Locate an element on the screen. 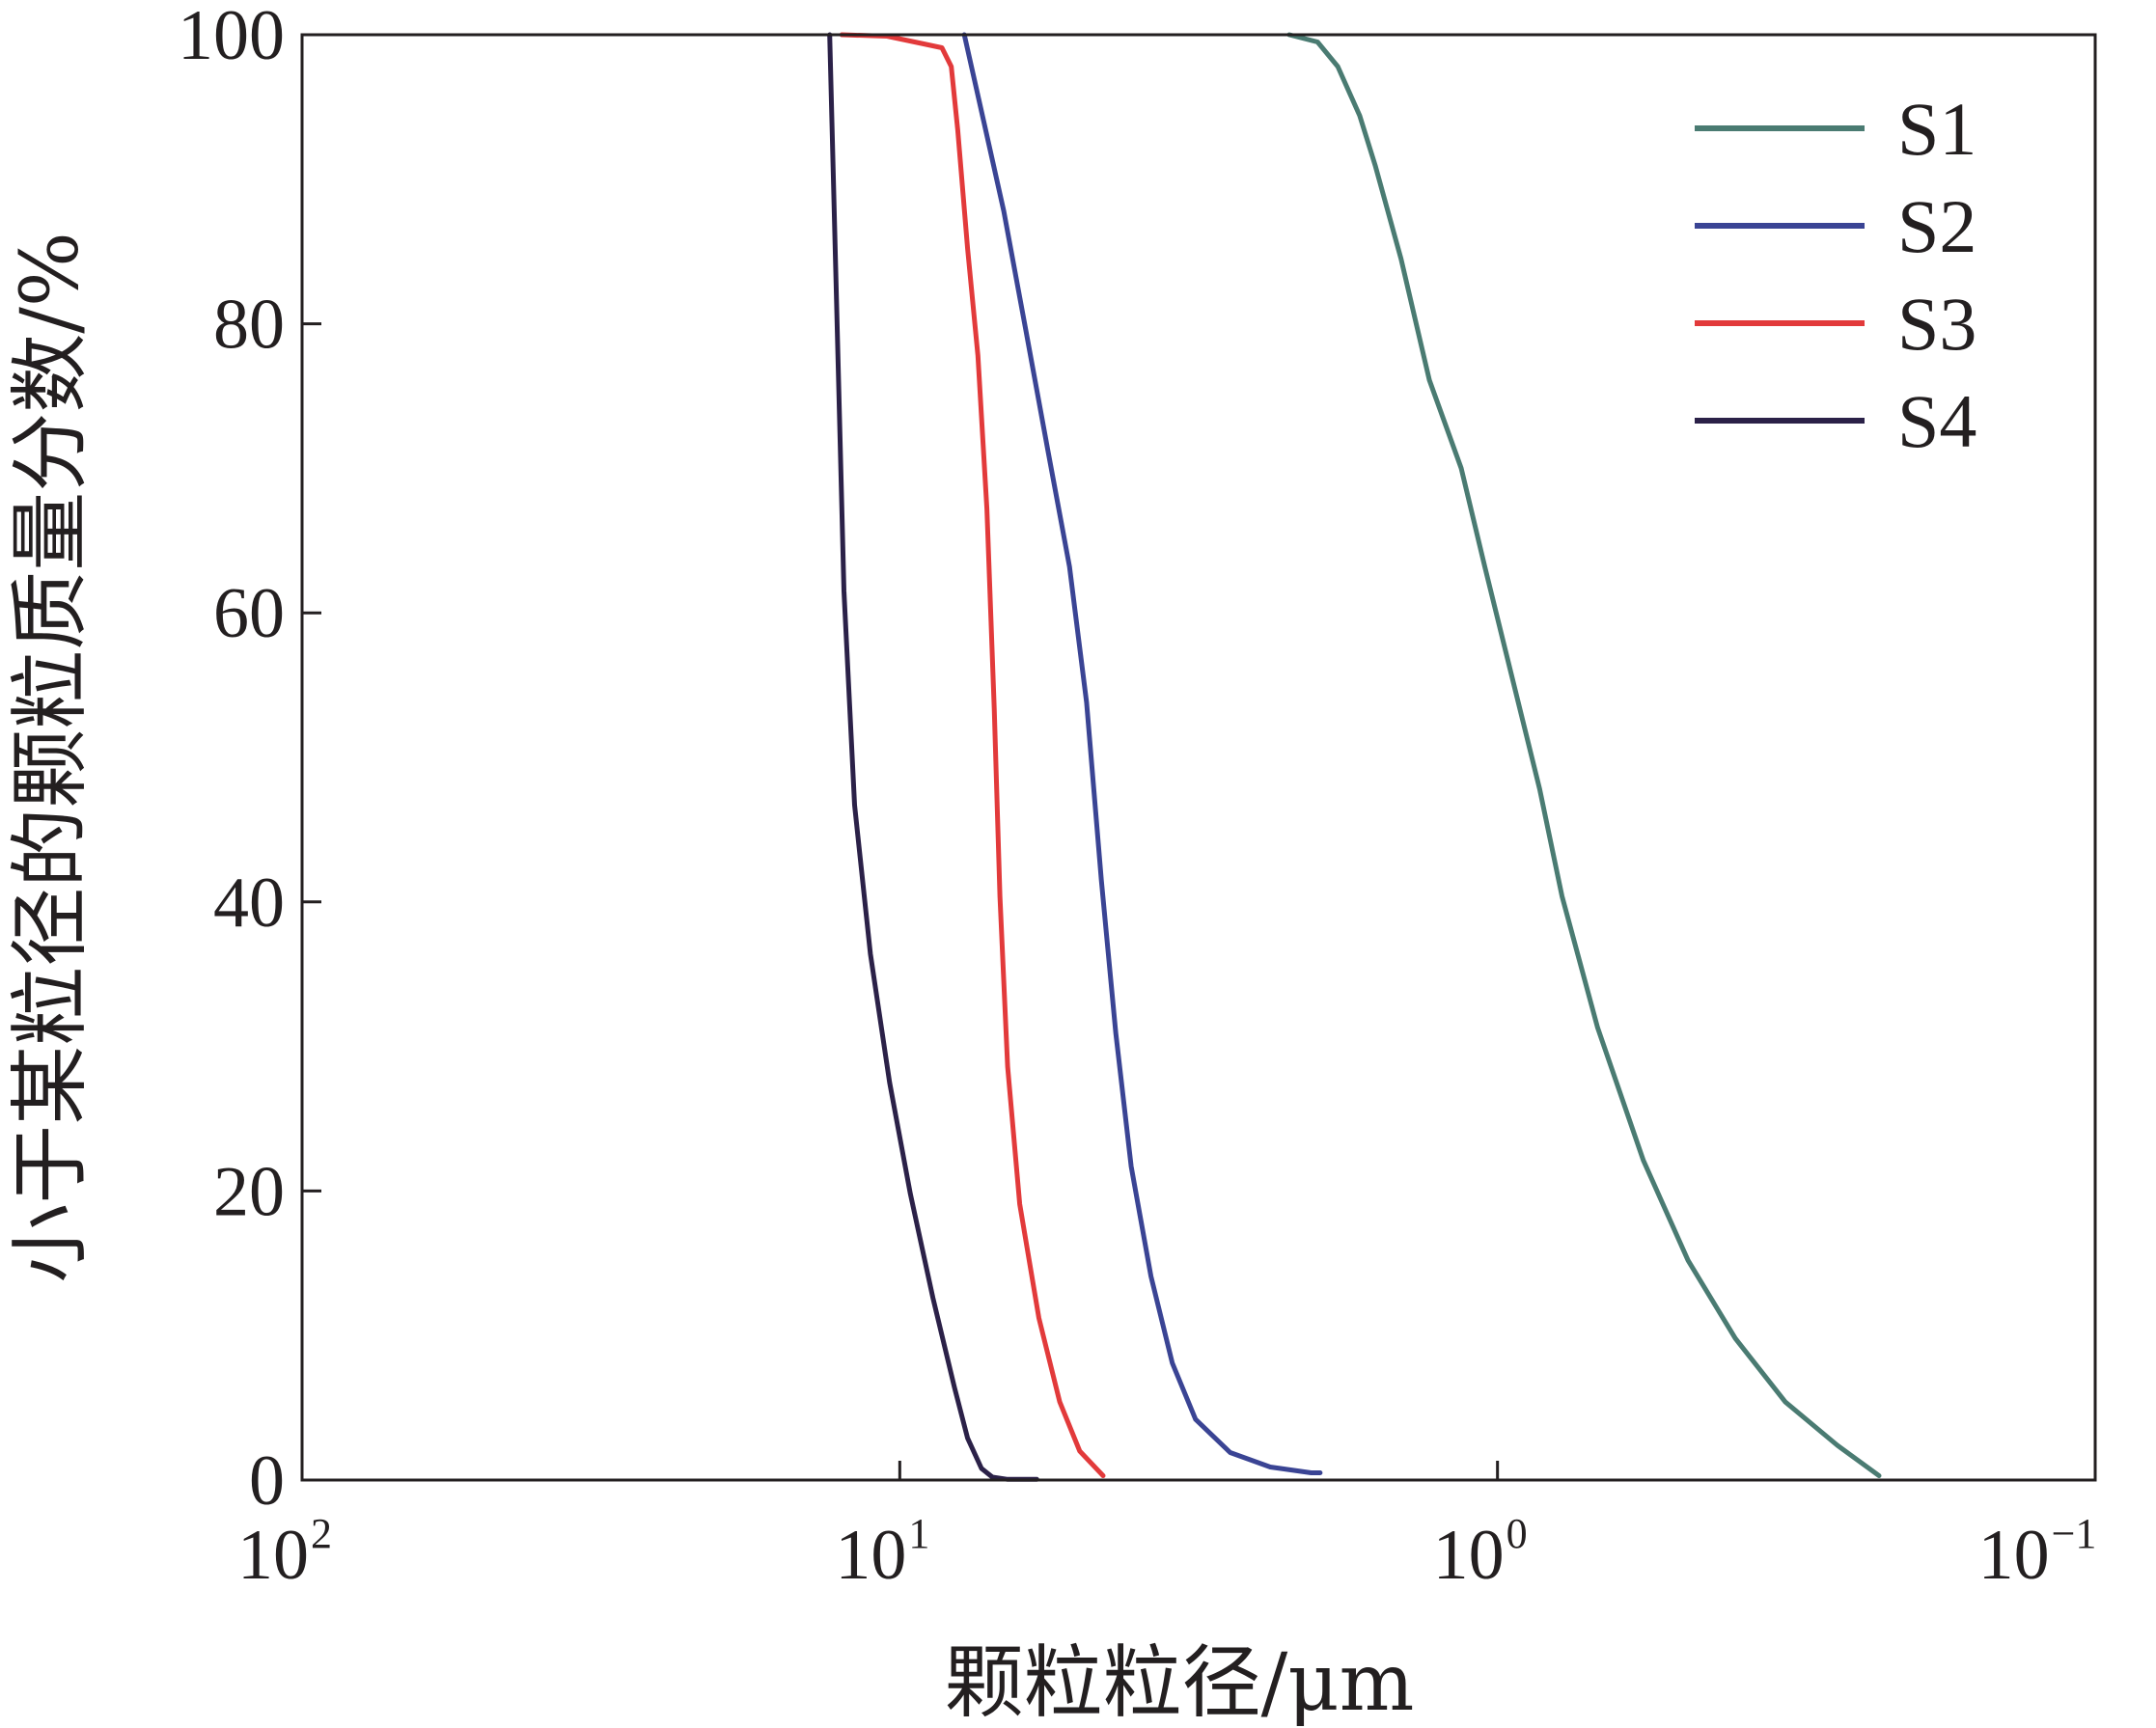  series-line-s2 is located at coordinates (1142, 753).